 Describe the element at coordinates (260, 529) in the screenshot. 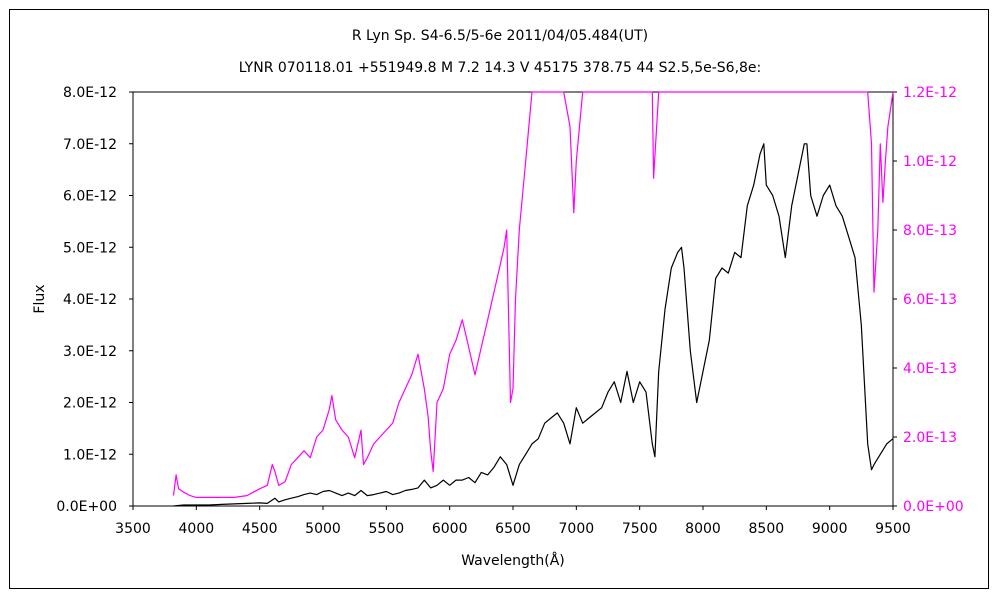

I see `x-tick-label: 4500` at that location.